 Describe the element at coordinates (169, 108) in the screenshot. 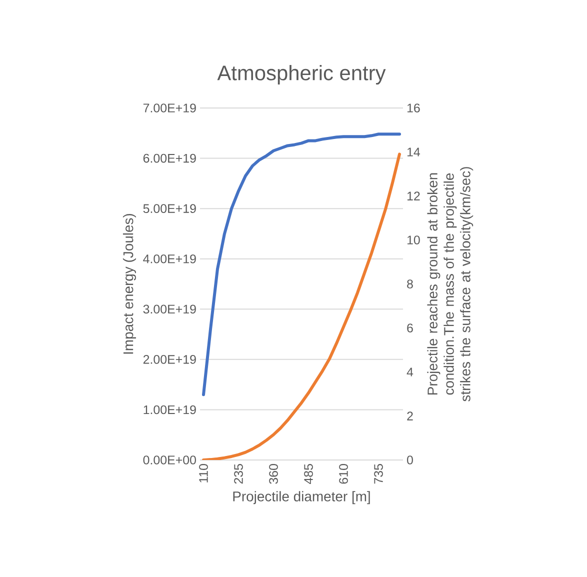

I see `y-tick-label: 7.00E+19` at that location.